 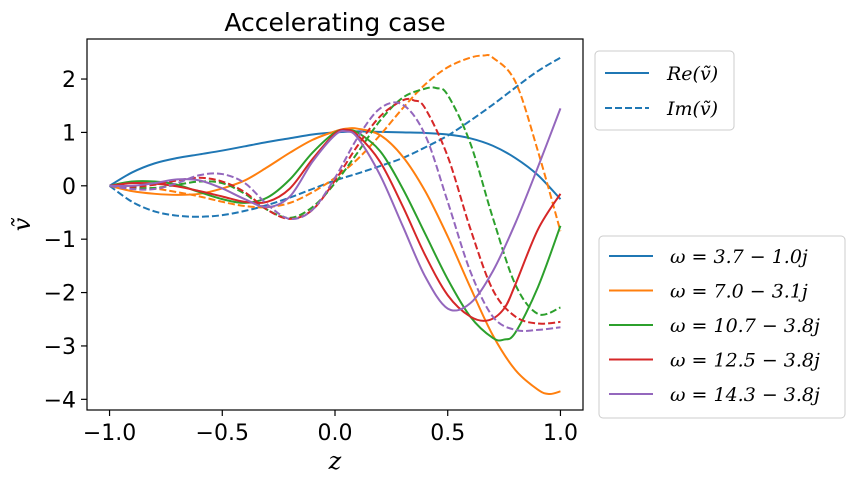 What do you see at coordinates (69, 187) in the screenshot?
I see `y-tick-label: 0` at bounding box center [69, 187].